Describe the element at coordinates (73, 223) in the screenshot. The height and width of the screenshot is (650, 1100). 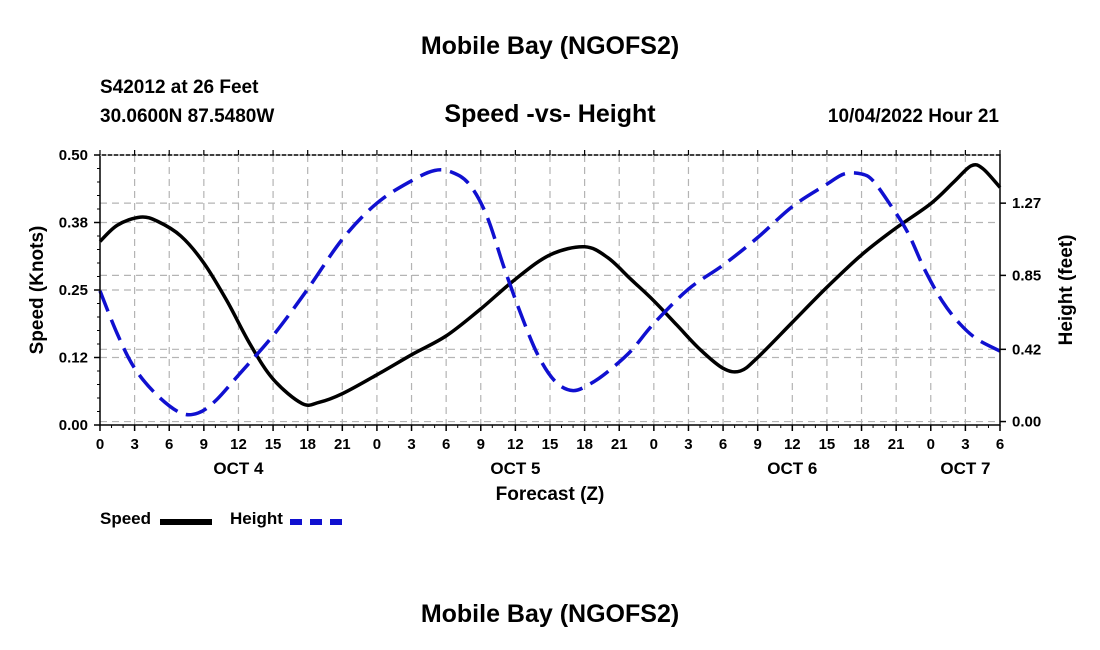
I see `y-tick-label: 0.38` at that location.